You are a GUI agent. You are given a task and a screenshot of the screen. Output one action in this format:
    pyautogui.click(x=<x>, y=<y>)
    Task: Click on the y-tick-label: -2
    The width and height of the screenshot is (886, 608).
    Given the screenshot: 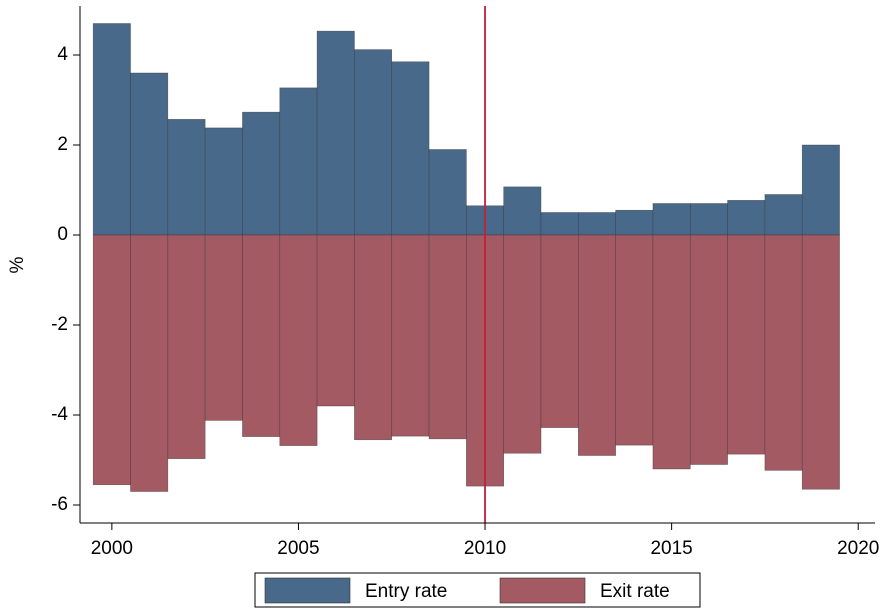 What is the action you would take?
    pyautogui.click(x=59, y=324)
    